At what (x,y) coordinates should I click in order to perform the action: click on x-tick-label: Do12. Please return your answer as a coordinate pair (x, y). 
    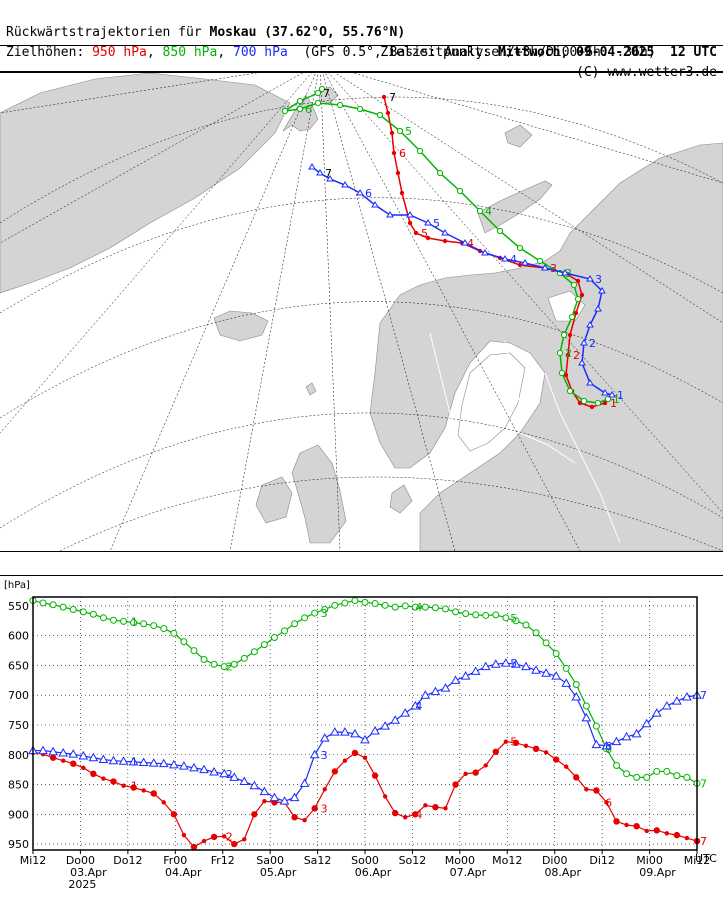
    Looking at the image, I should click on (127, 860).